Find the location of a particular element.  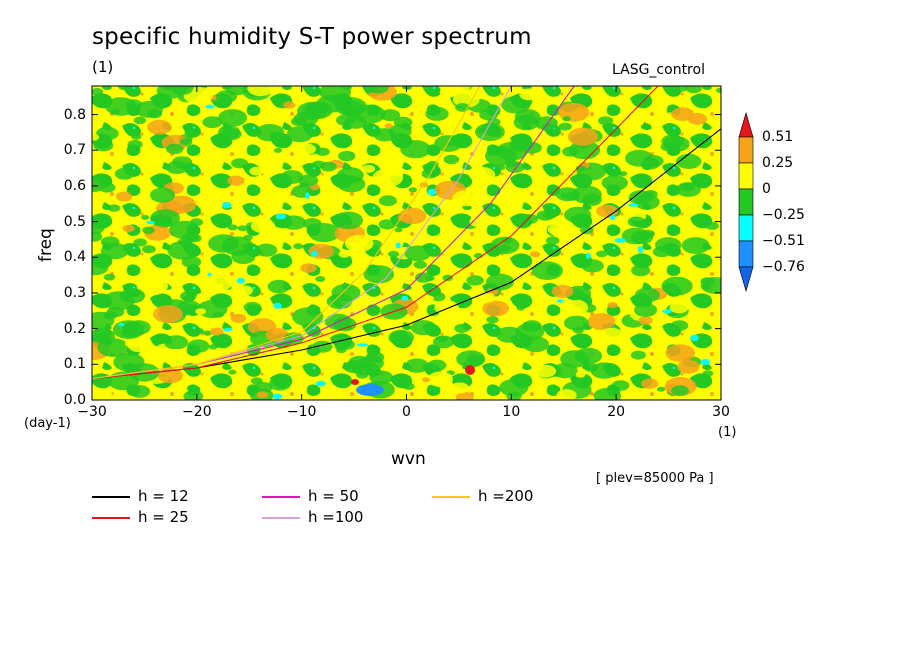

legend-label: h = 12 is located at coordinates (163, 496).